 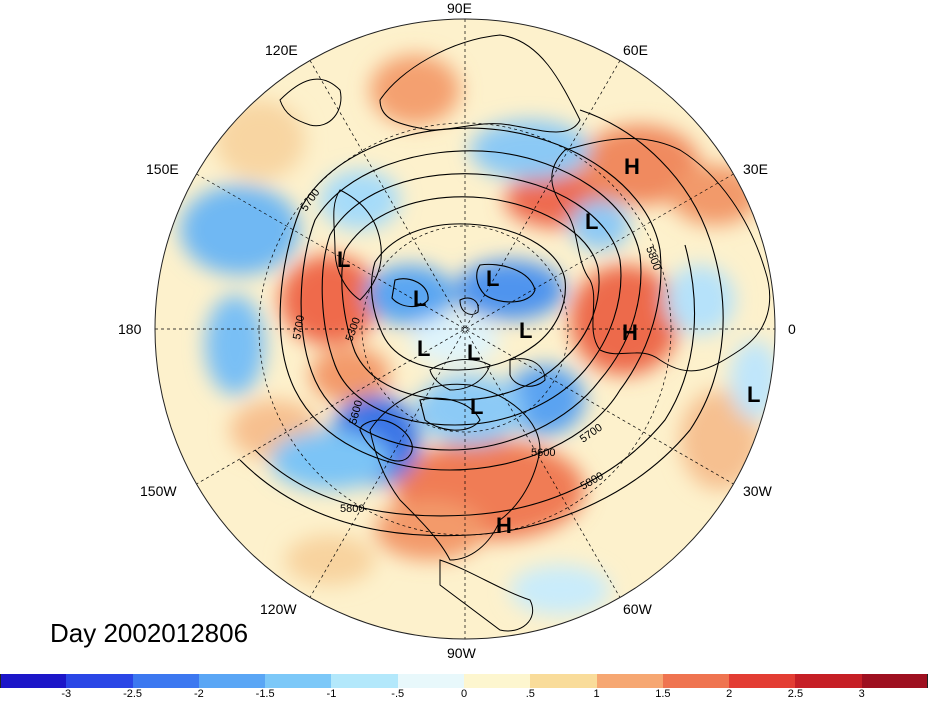 What do you see at coordinates (795, 694) in the screenshot?
I see `colorbar-tick-label: 2.5` at bounding box center [795, 694].